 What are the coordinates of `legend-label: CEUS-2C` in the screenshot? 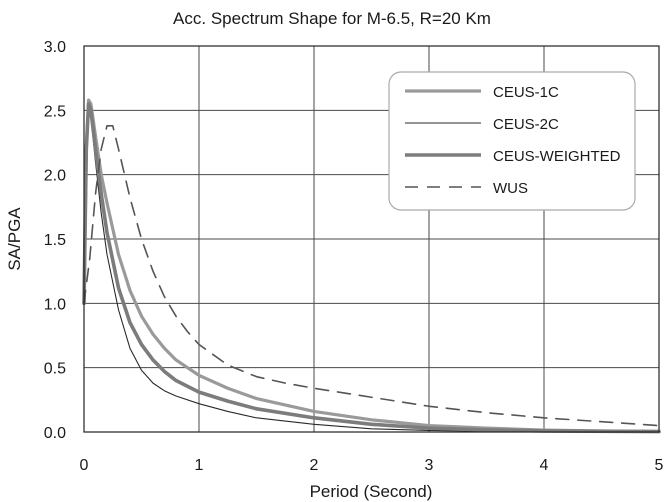 It's located at (526, 124).